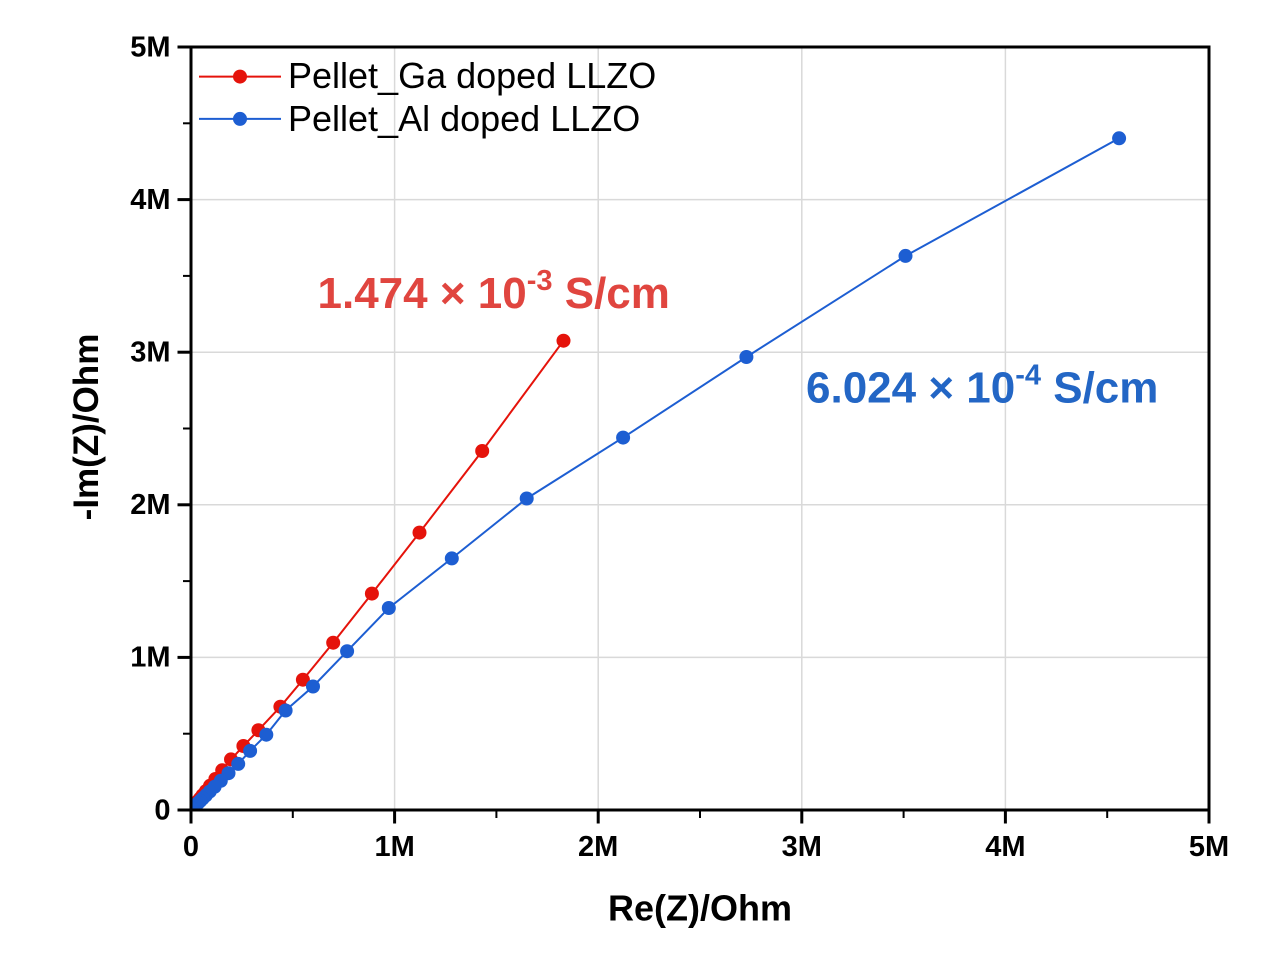 The width and height of the screenshot is (1275, 962). Describe the element at coordinates (982, 386) in the screenshot. I see `svg-text: 6.024 × 10-4 S/cm` at that location.